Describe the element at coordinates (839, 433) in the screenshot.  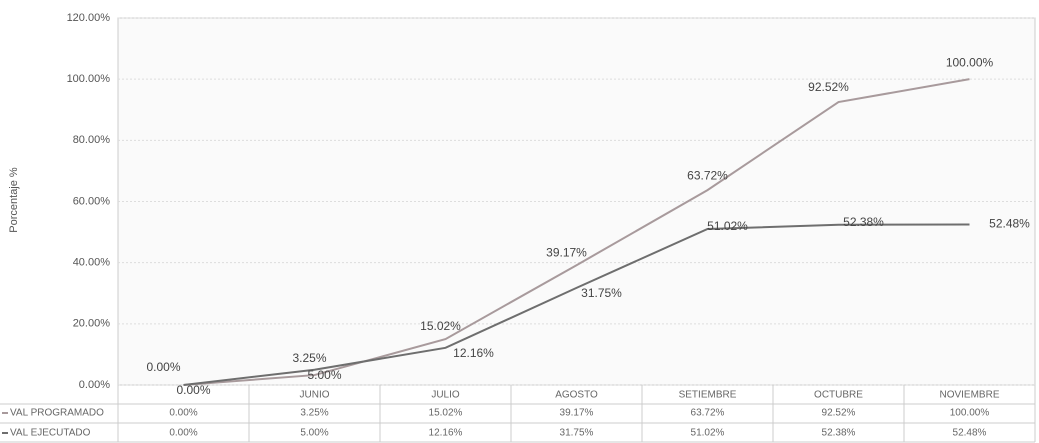
I see `table-cell: 52.38%` at that location.